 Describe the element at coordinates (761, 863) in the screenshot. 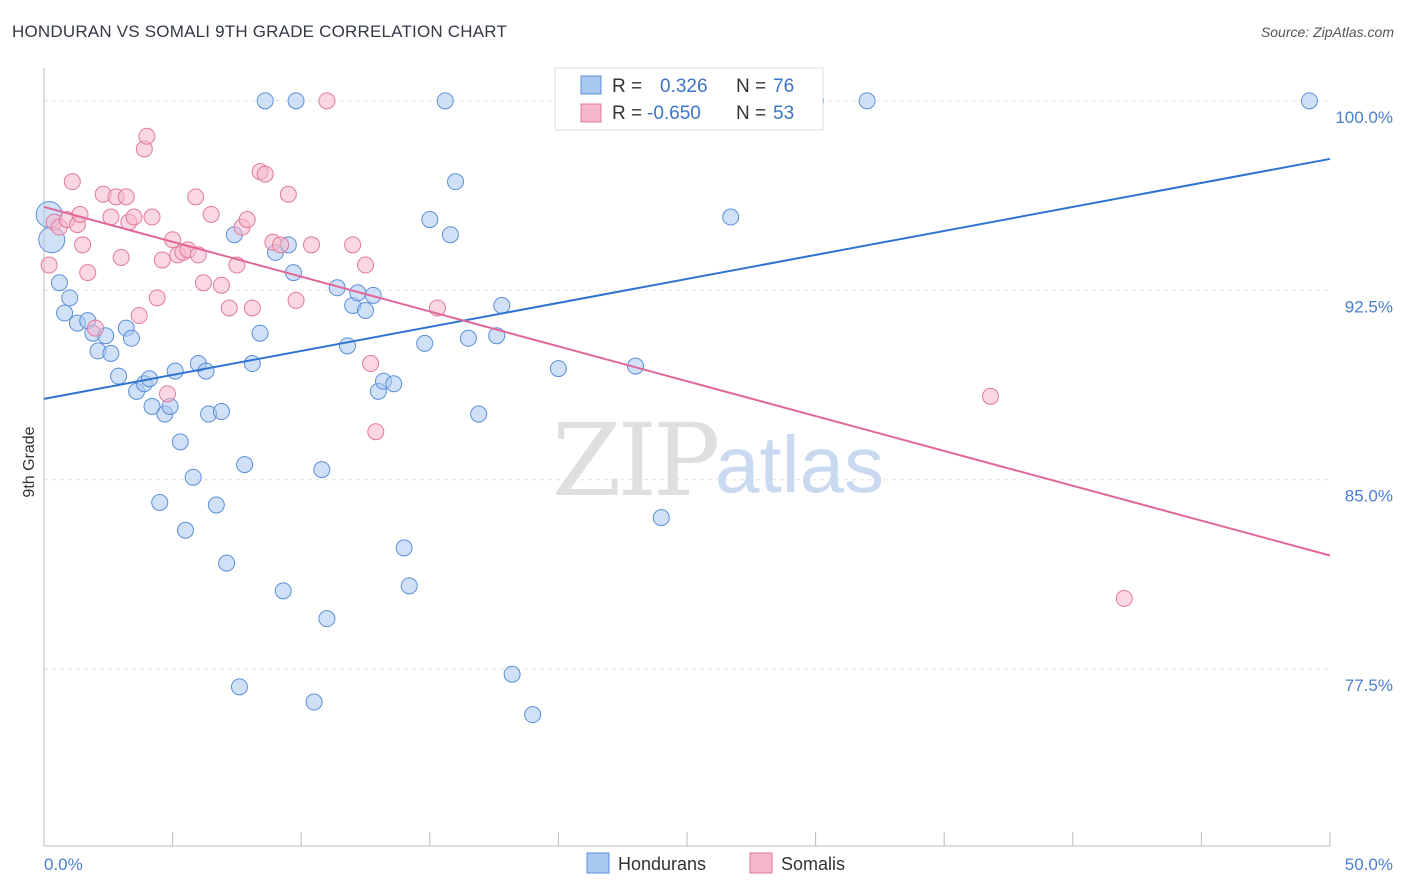

I see `legend-somalis-swatch` at that location.